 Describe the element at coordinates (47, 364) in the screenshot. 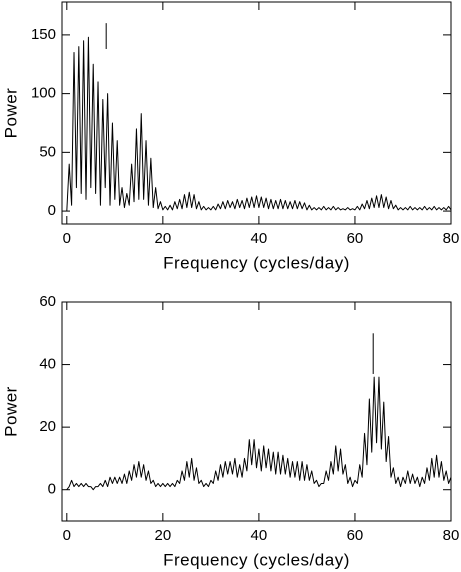

I see `y-tick-label: 40` at that location.